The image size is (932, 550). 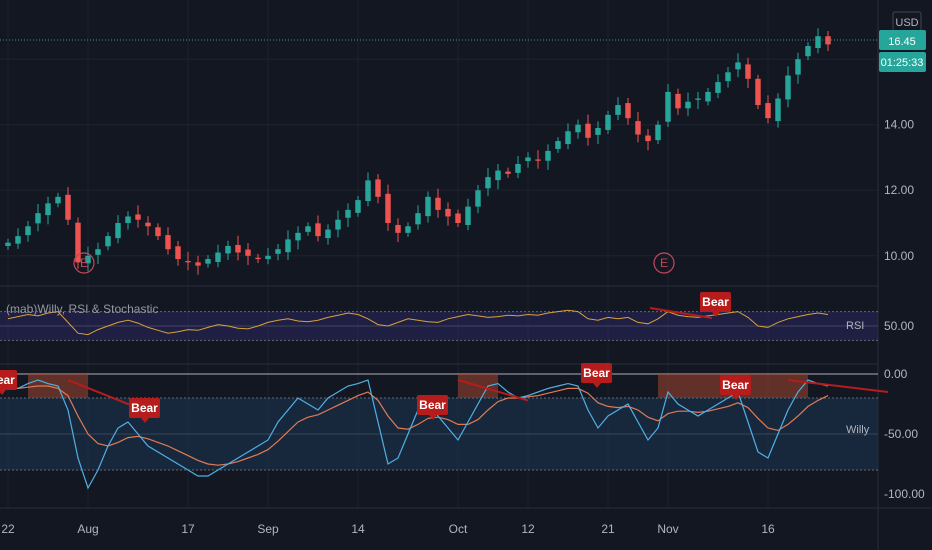 I want to click on rsi-divergence-line, so click(x=681, y=313).